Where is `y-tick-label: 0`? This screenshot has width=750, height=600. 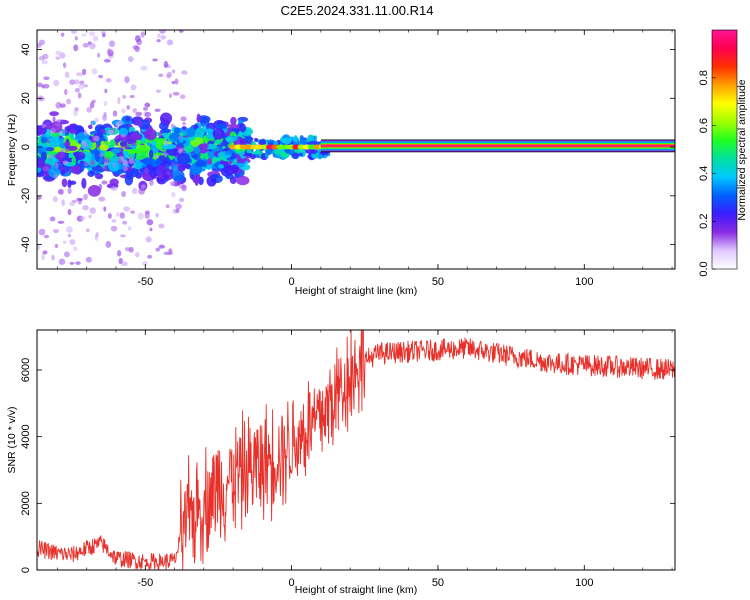 y-tick-label: 0 is located at coordinates (26, 570).